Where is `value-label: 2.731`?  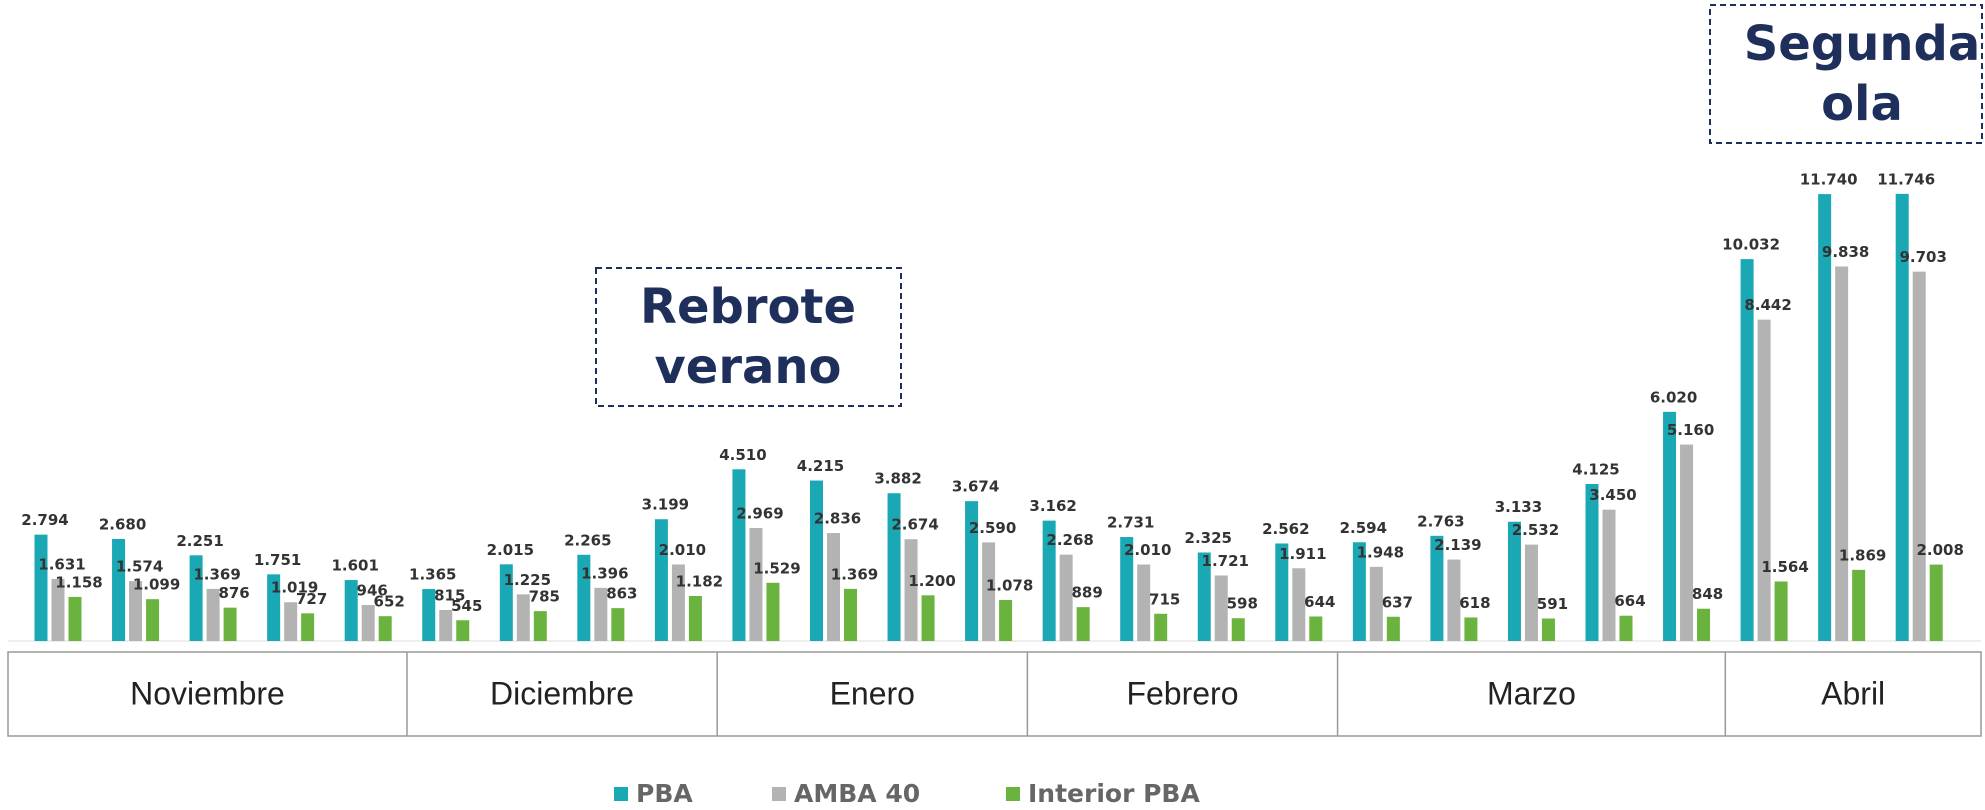 value-label: 2.731 is located at coordinates (1130, 523).